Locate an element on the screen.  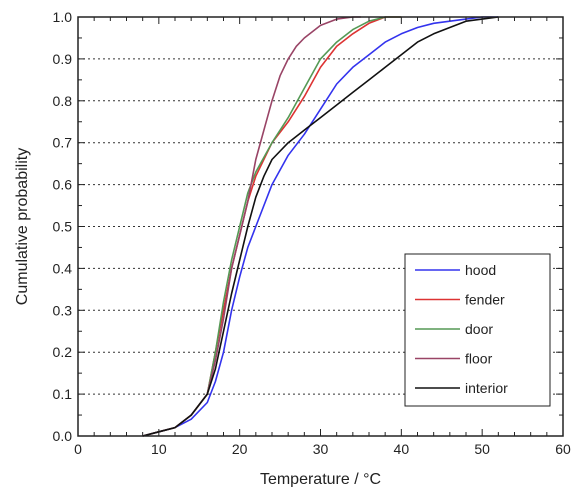
x-tick-label: 60 is located at coordinates (563, 449).